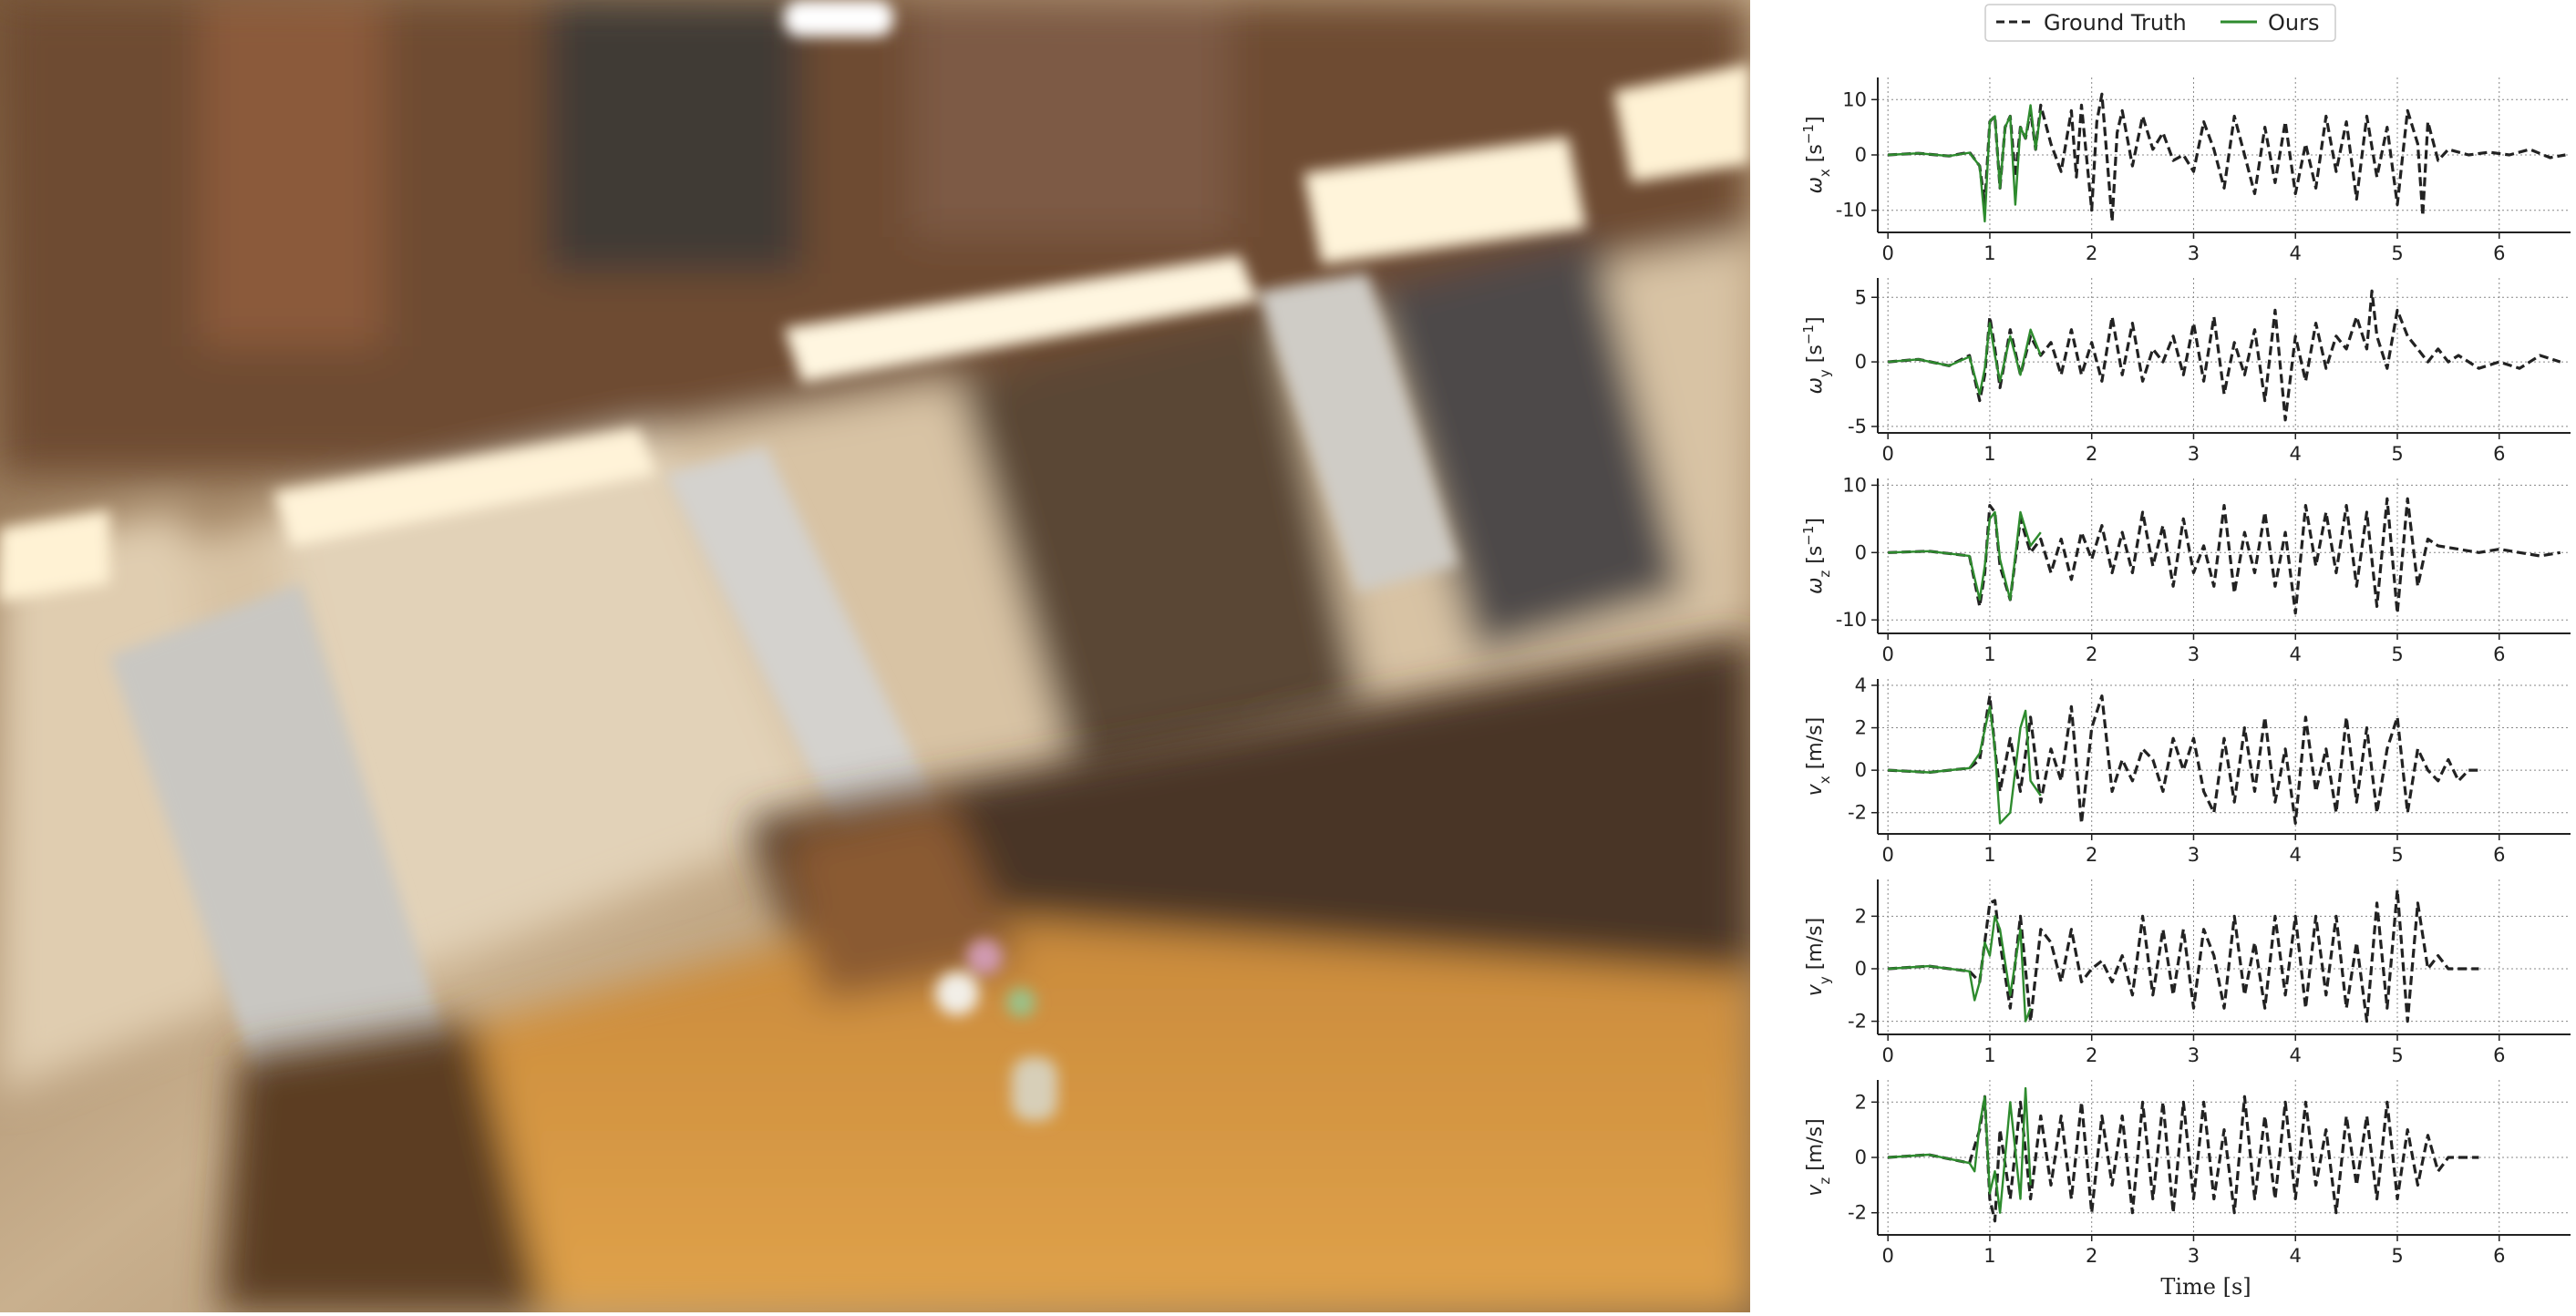  I want to click on subplot-2: -5 0 5 0 1 2 3 4 5 6 ωy [s−1], so click(2185, 371).